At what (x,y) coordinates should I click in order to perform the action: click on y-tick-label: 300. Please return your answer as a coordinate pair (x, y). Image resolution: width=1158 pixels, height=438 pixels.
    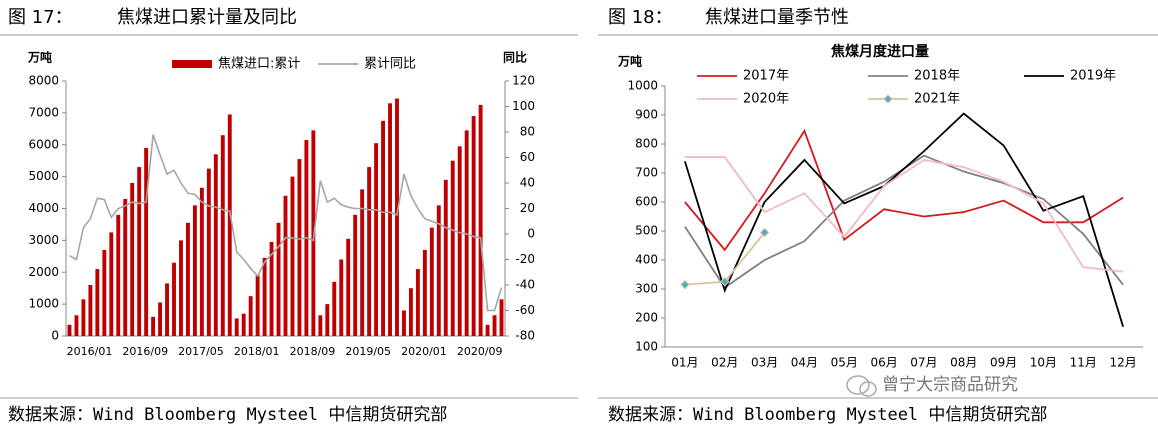
    Looking at the image, I should click on (646, 289).